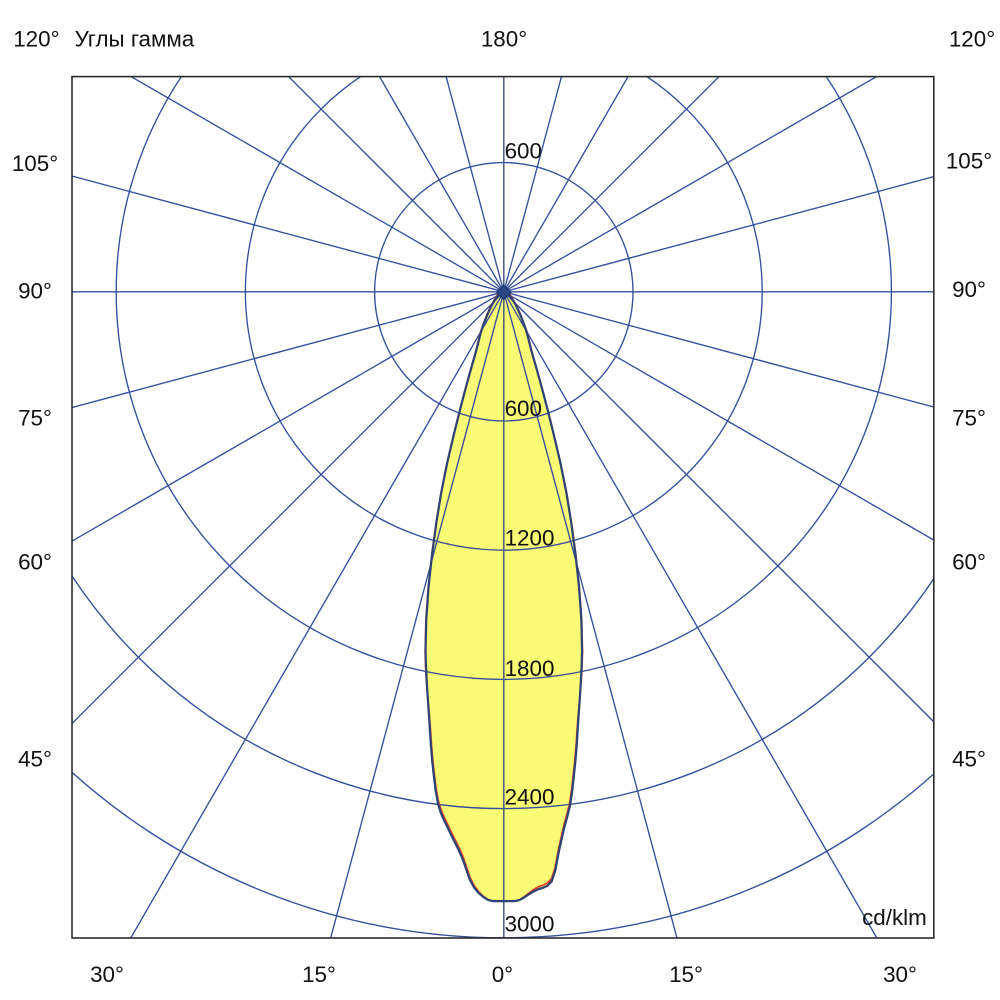 This screenshot has height=1000, width=1000. Describe the element at coordinates (502, 974) in the screenshot. I see `svg-text: 0°` at that location.